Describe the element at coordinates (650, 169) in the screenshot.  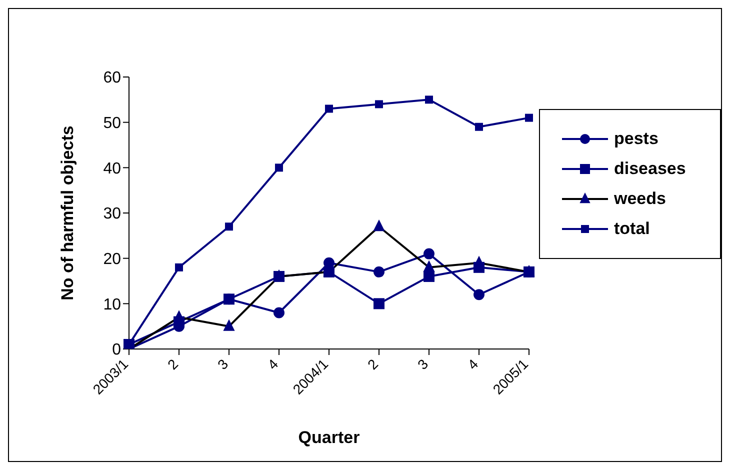
I see `legend-label: diseases` at that location.